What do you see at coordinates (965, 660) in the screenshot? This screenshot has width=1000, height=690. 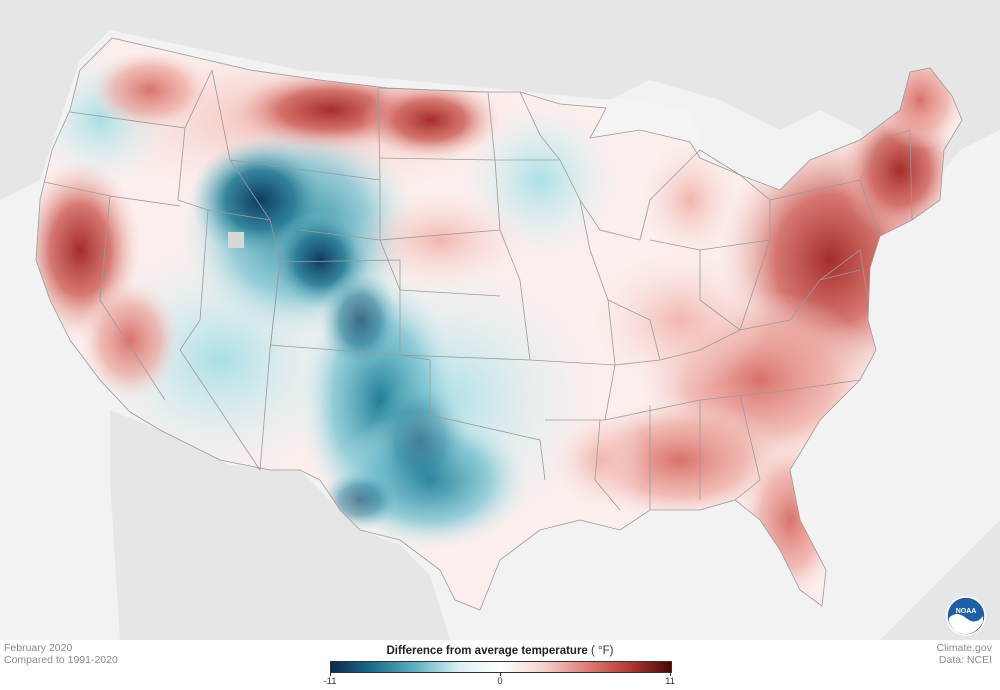 I see `data-source: Data: NCEI` at bounding box center [965, 660].